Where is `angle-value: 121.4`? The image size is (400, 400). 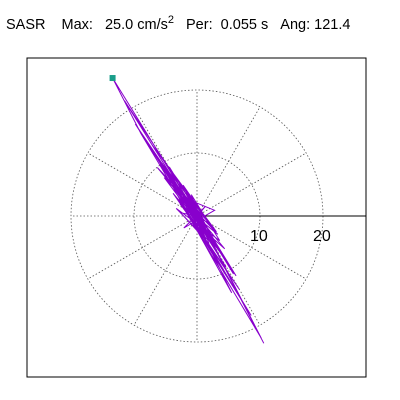 angle-value: 121.4 is located at coordinates (332, 25).